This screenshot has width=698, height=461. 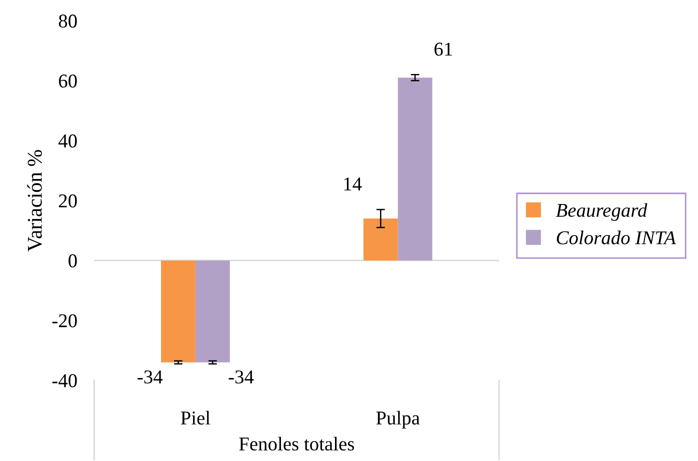 What do you see at coordinates (195, 417) in the screenshot?
I see `x-tick-label: Piel` at bounding box center [195, 417].